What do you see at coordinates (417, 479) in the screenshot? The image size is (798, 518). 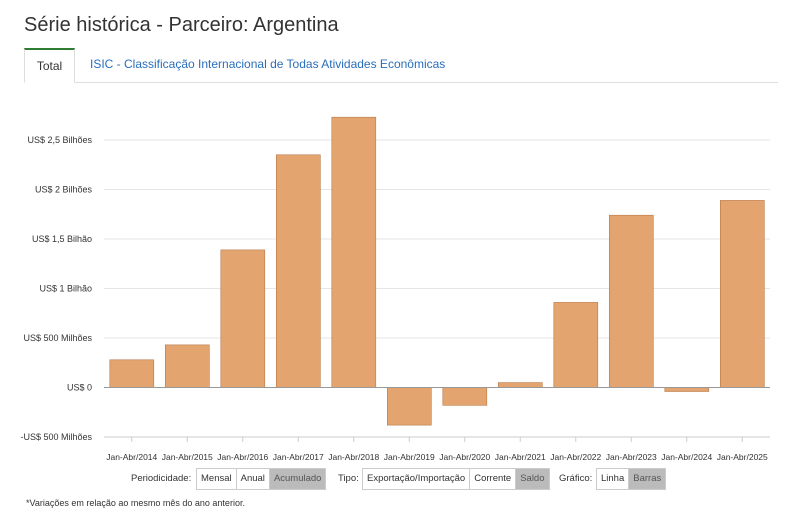 I see `tipo-option-exporta-o-importa-o: Exportação/Importação` at bounding box center [417, 479].